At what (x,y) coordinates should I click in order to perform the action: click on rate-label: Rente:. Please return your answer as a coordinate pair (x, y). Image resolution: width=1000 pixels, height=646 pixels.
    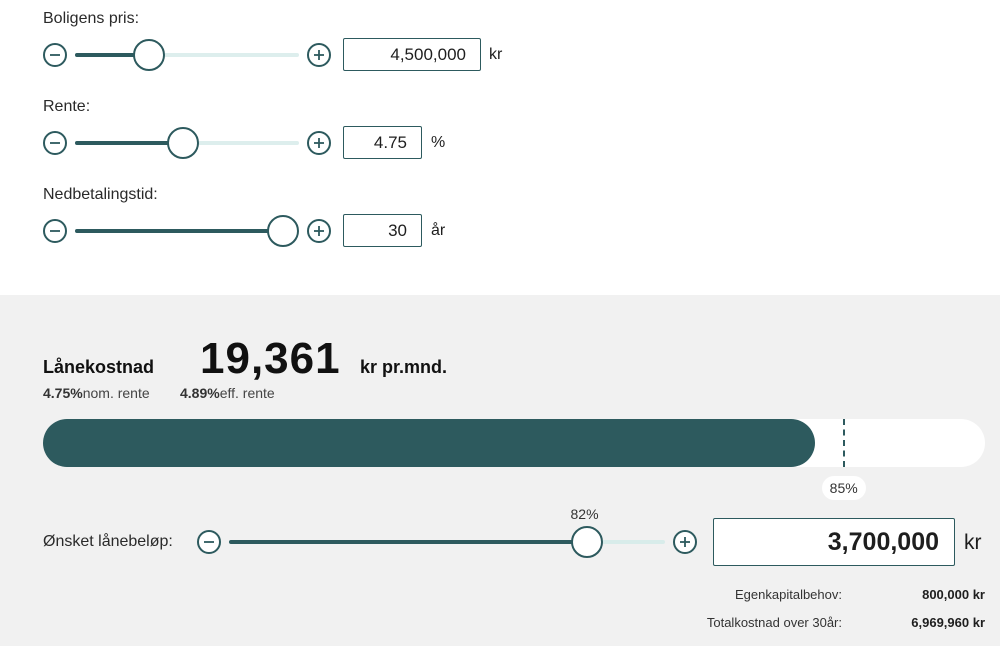
    Looking at the image, I should click on (67, 106).